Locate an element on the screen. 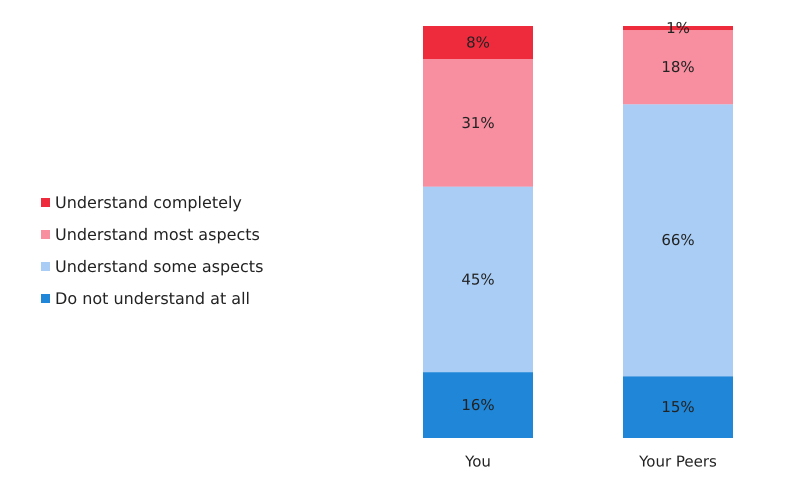 The width and height of the screenshot is (786, 501). data-label: 16% is located at coordinates (478, 405).